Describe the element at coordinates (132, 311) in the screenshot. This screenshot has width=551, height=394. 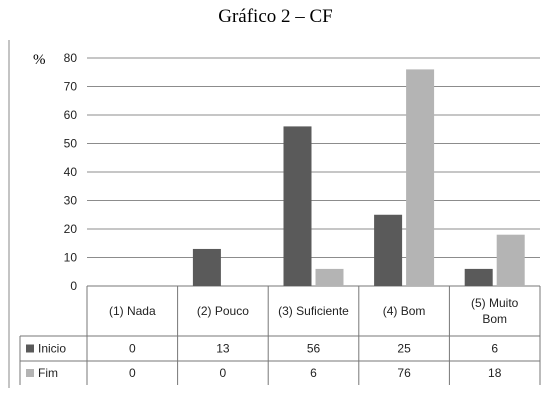
I see `category-label-1: (1) Nada` at that location.